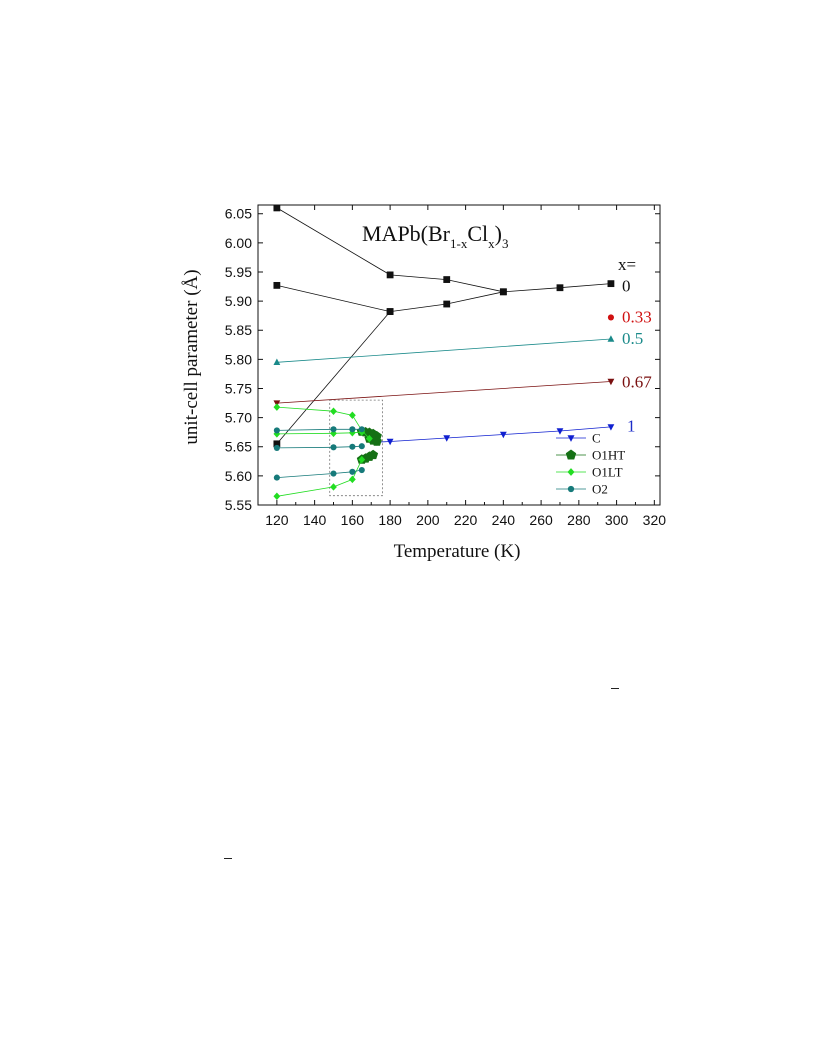 Image resolution: width=816 pixels, height=1056 pixels. What do you see at coordinates (637, 382) in the screenshot?
I see `composition-label: 0.67` at bounding box center [637, 382].